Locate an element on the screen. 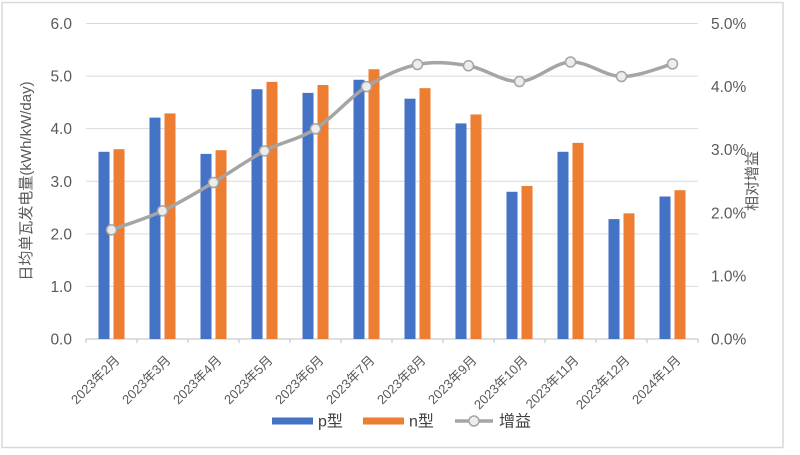 The height and width of the screenshot is (455, 800). x-tick-label: 2023年7月 is located at coordinates (350, 380).